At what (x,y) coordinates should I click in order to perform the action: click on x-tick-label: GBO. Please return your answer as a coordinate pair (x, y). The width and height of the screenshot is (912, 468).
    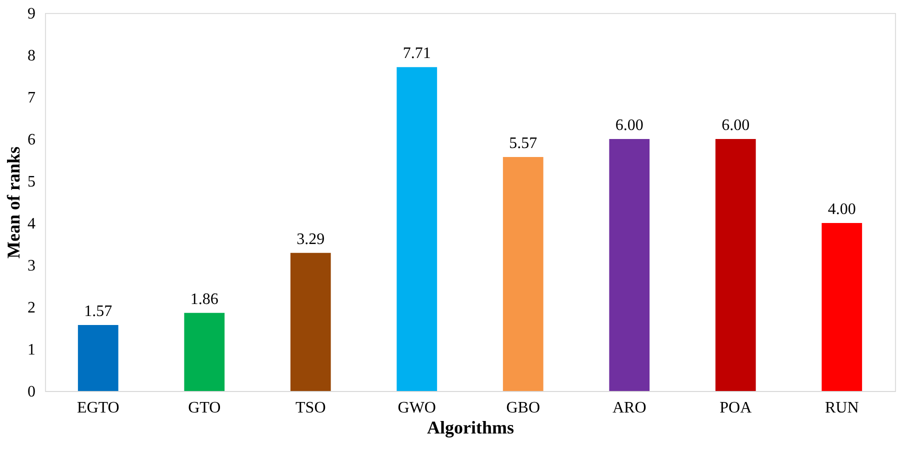
    Looking at the image, I should click on (523, 408).